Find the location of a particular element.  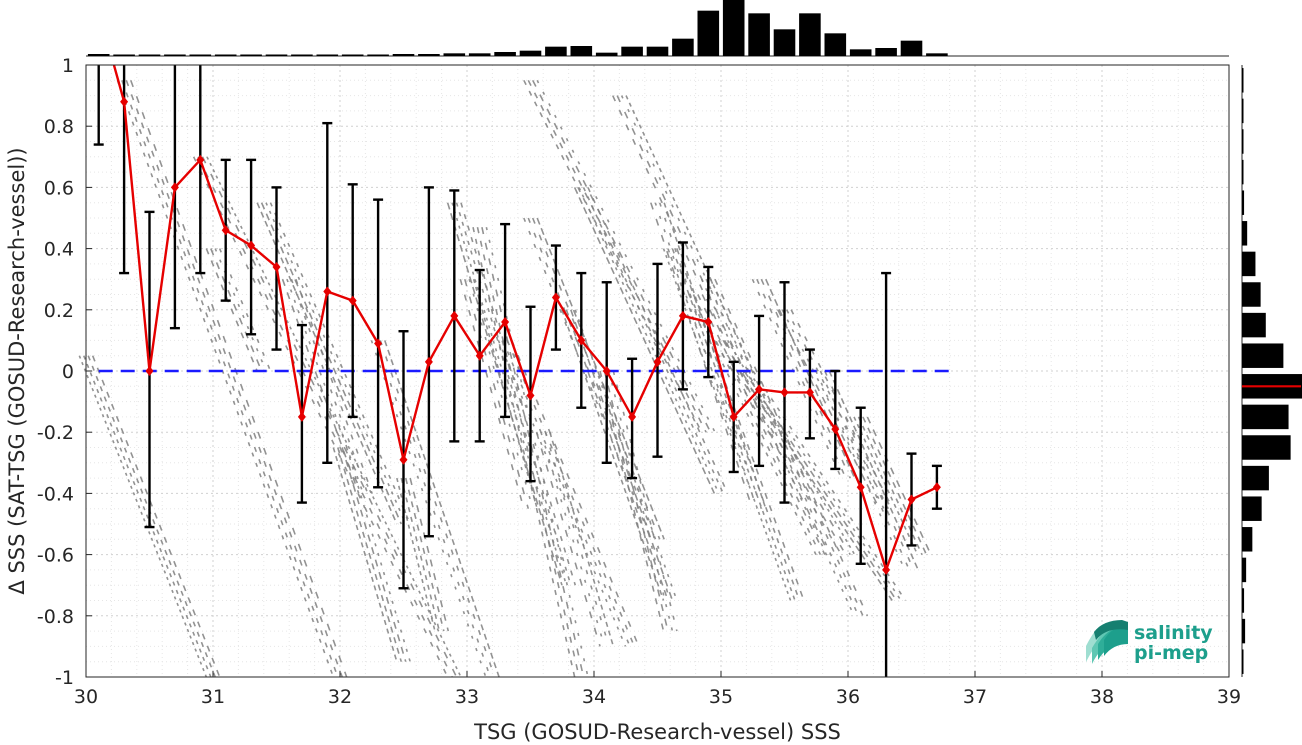

top-histogram is located at coordinates (657, 28).